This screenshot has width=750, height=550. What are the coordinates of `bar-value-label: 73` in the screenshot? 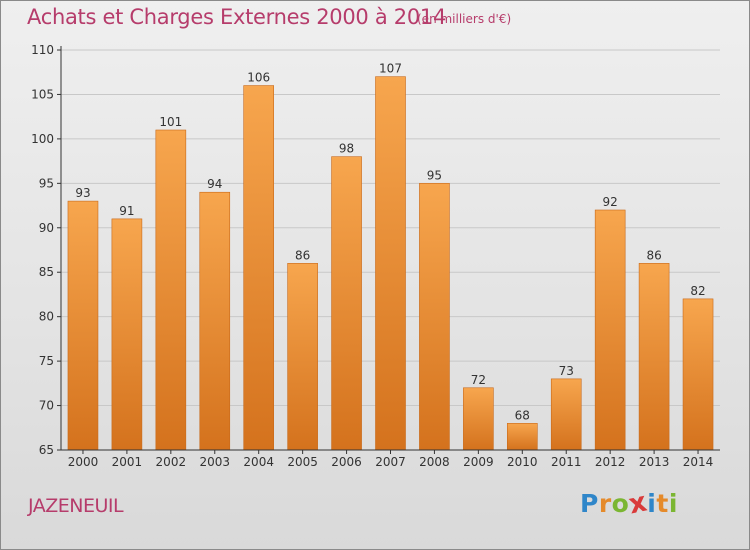 It's located at (566, 371).